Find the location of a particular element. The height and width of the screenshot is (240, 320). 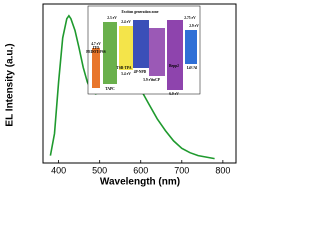

bepp-layer is located at coordinates (175, 55).